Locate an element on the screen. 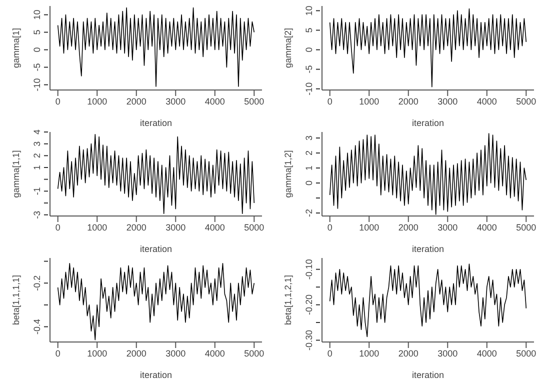  y-tick-label: -2 is located at coordinates (309, 213).